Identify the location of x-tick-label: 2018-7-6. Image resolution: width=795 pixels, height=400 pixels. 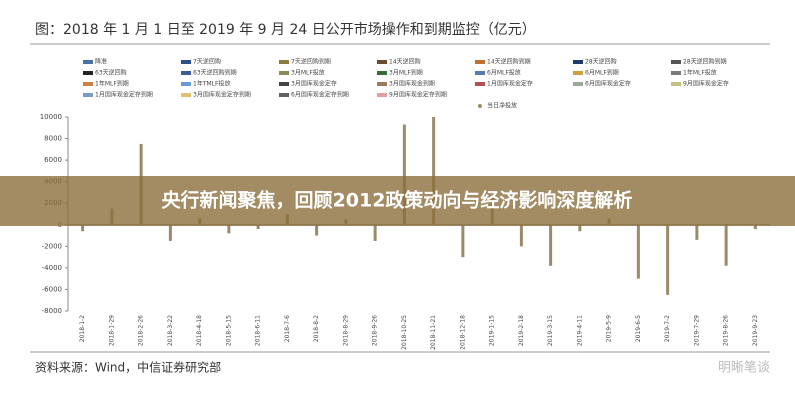
(287, 328).